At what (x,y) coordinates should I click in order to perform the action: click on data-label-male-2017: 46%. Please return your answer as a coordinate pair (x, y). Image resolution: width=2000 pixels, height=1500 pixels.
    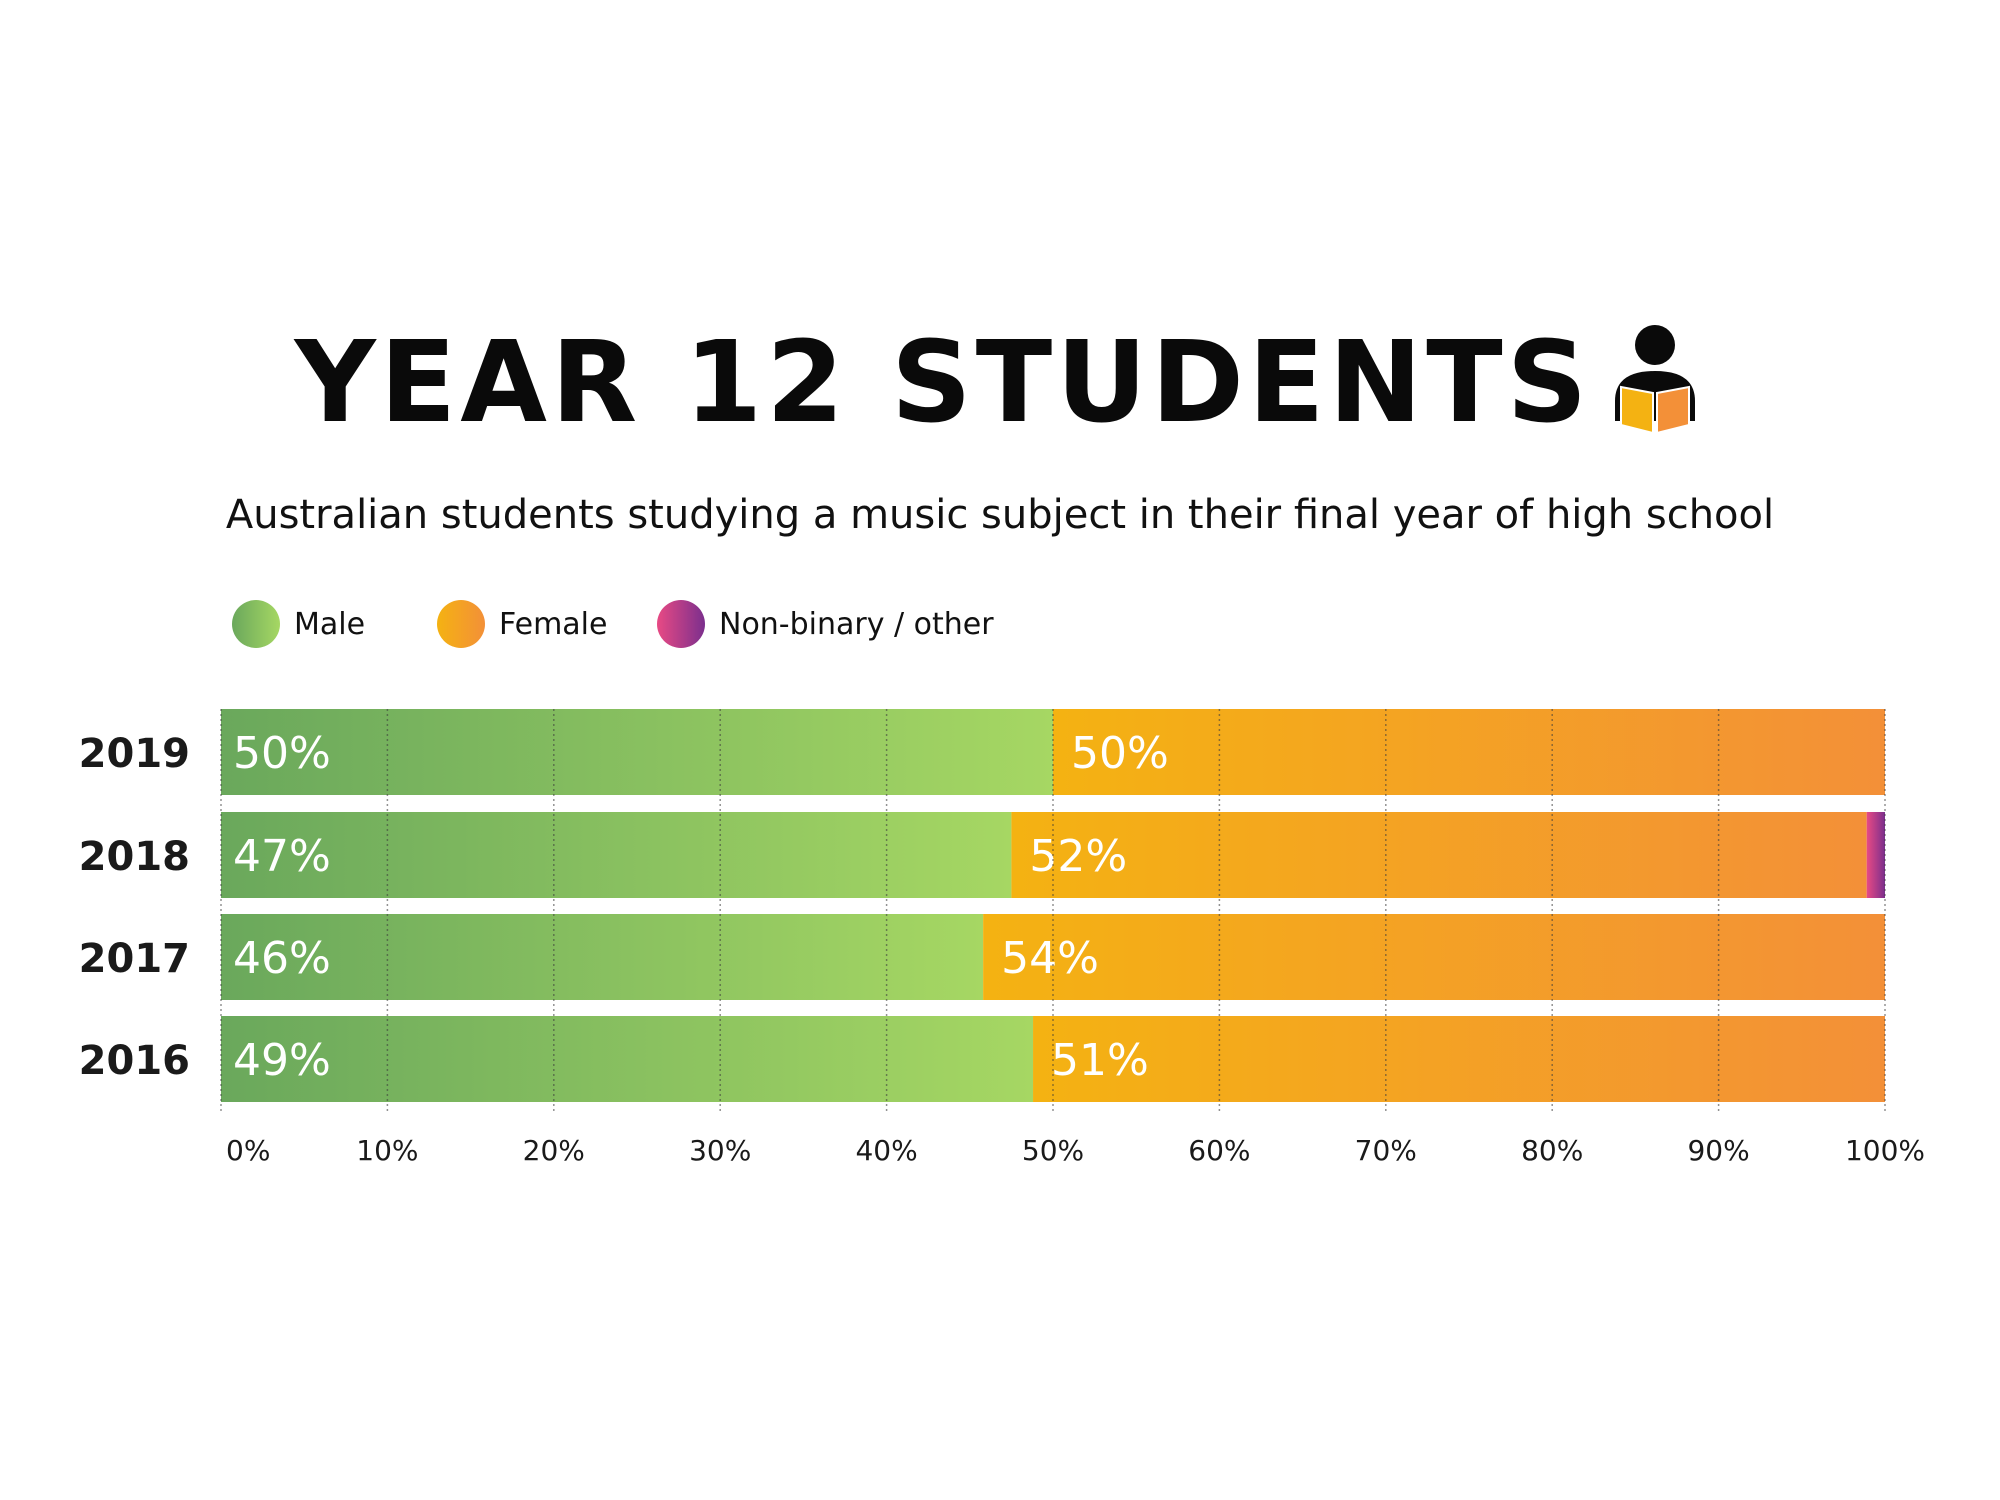
    Looking at the image, I should click on (282, 958).